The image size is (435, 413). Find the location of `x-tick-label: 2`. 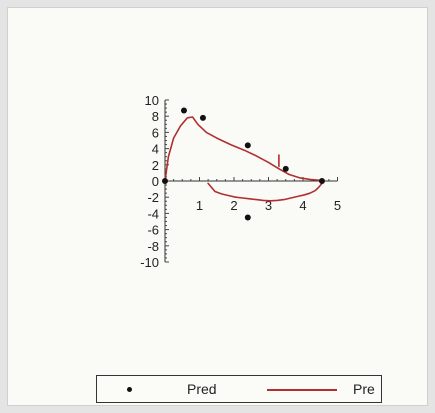

x-tick-label: 2 is located at coordinates (233, 205).